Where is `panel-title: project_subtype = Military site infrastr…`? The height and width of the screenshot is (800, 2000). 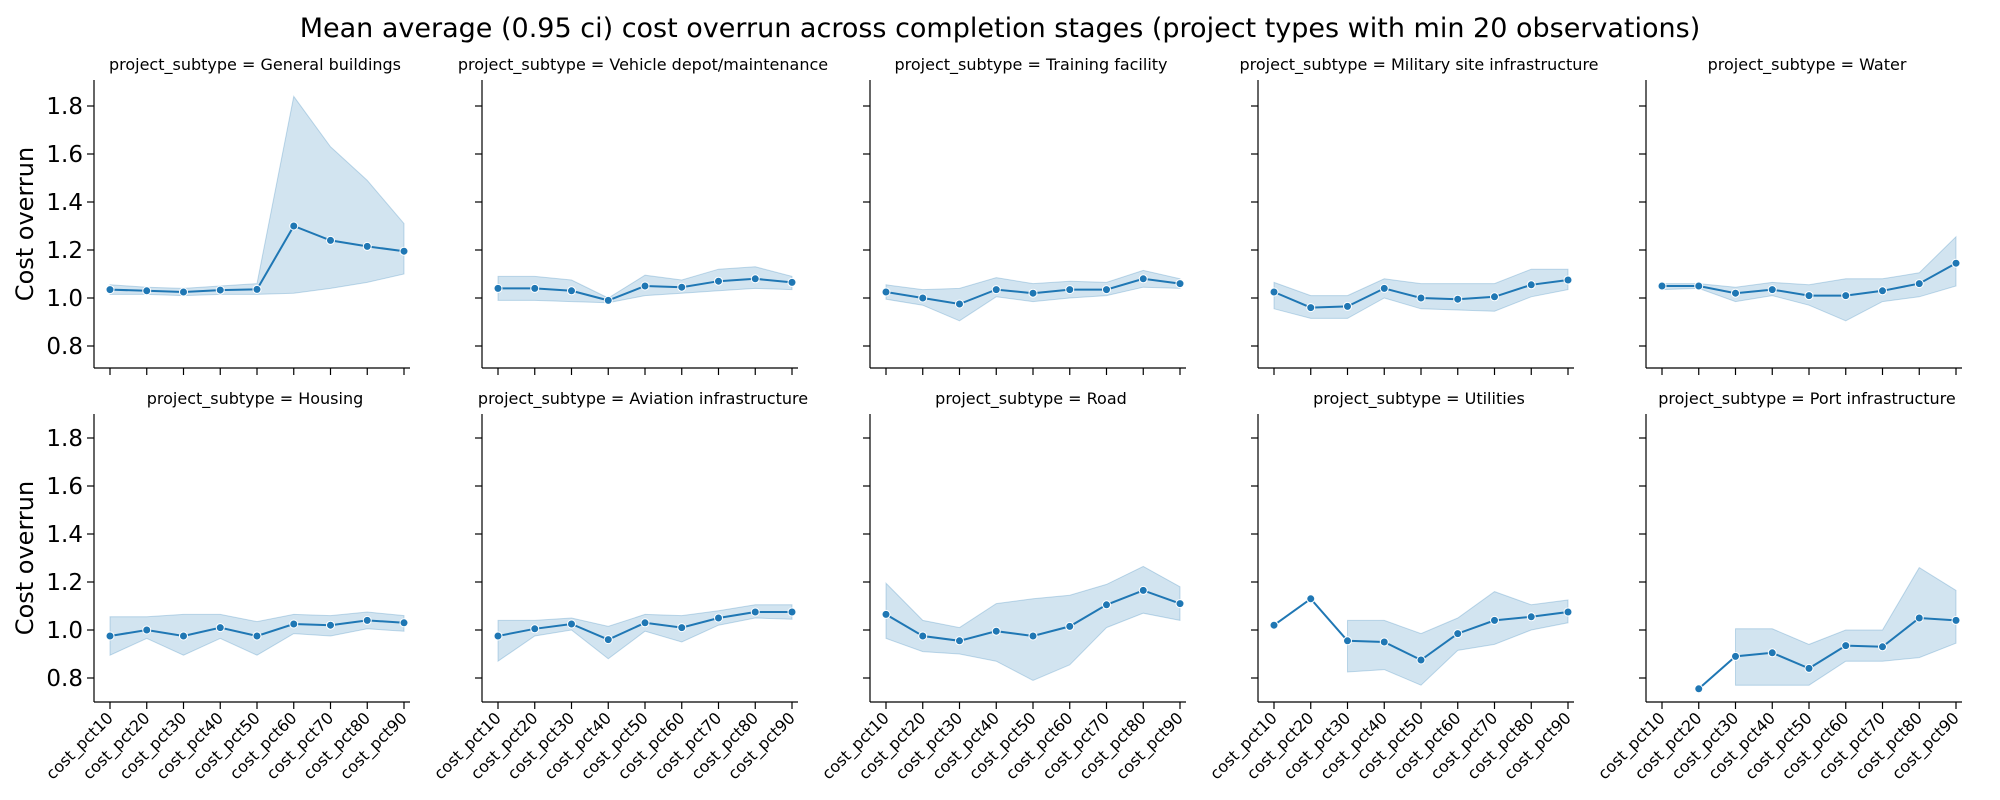 panel-title: project_subtype = Military site infrastr… is located at coordinates (1418, 65).